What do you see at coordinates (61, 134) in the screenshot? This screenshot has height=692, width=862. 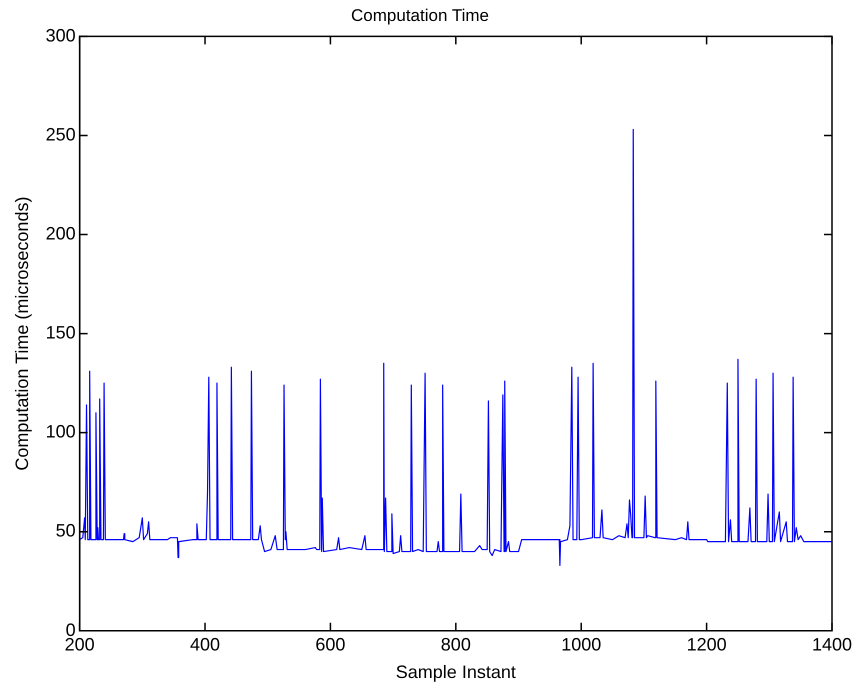 I see `y-tick-label: 250` at bounding box center [61, 134].